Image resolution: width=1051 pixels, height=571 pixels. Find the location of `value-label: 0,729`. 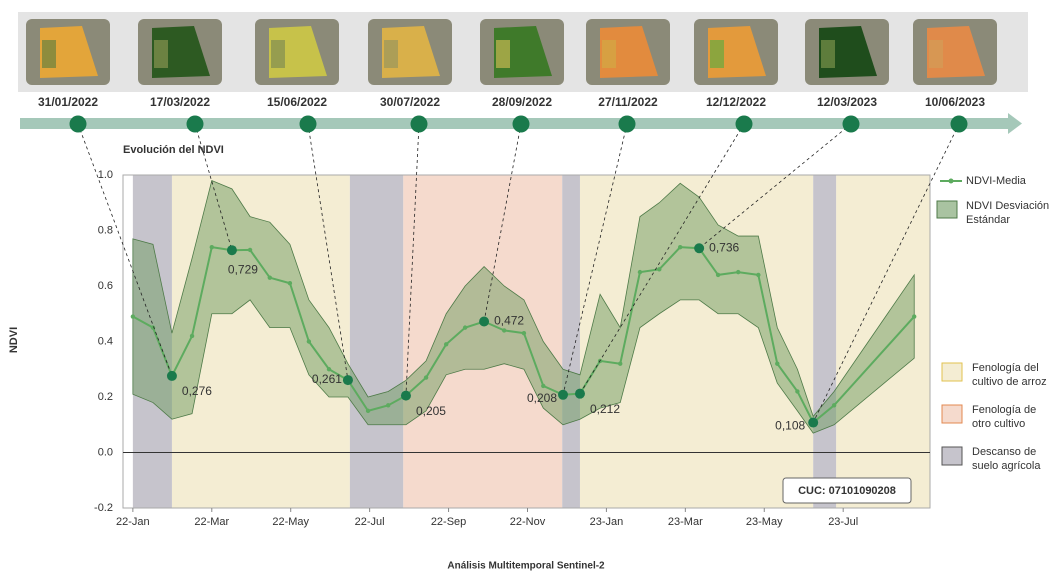

value-label: 0,729 is located at coordinates (243, 269).